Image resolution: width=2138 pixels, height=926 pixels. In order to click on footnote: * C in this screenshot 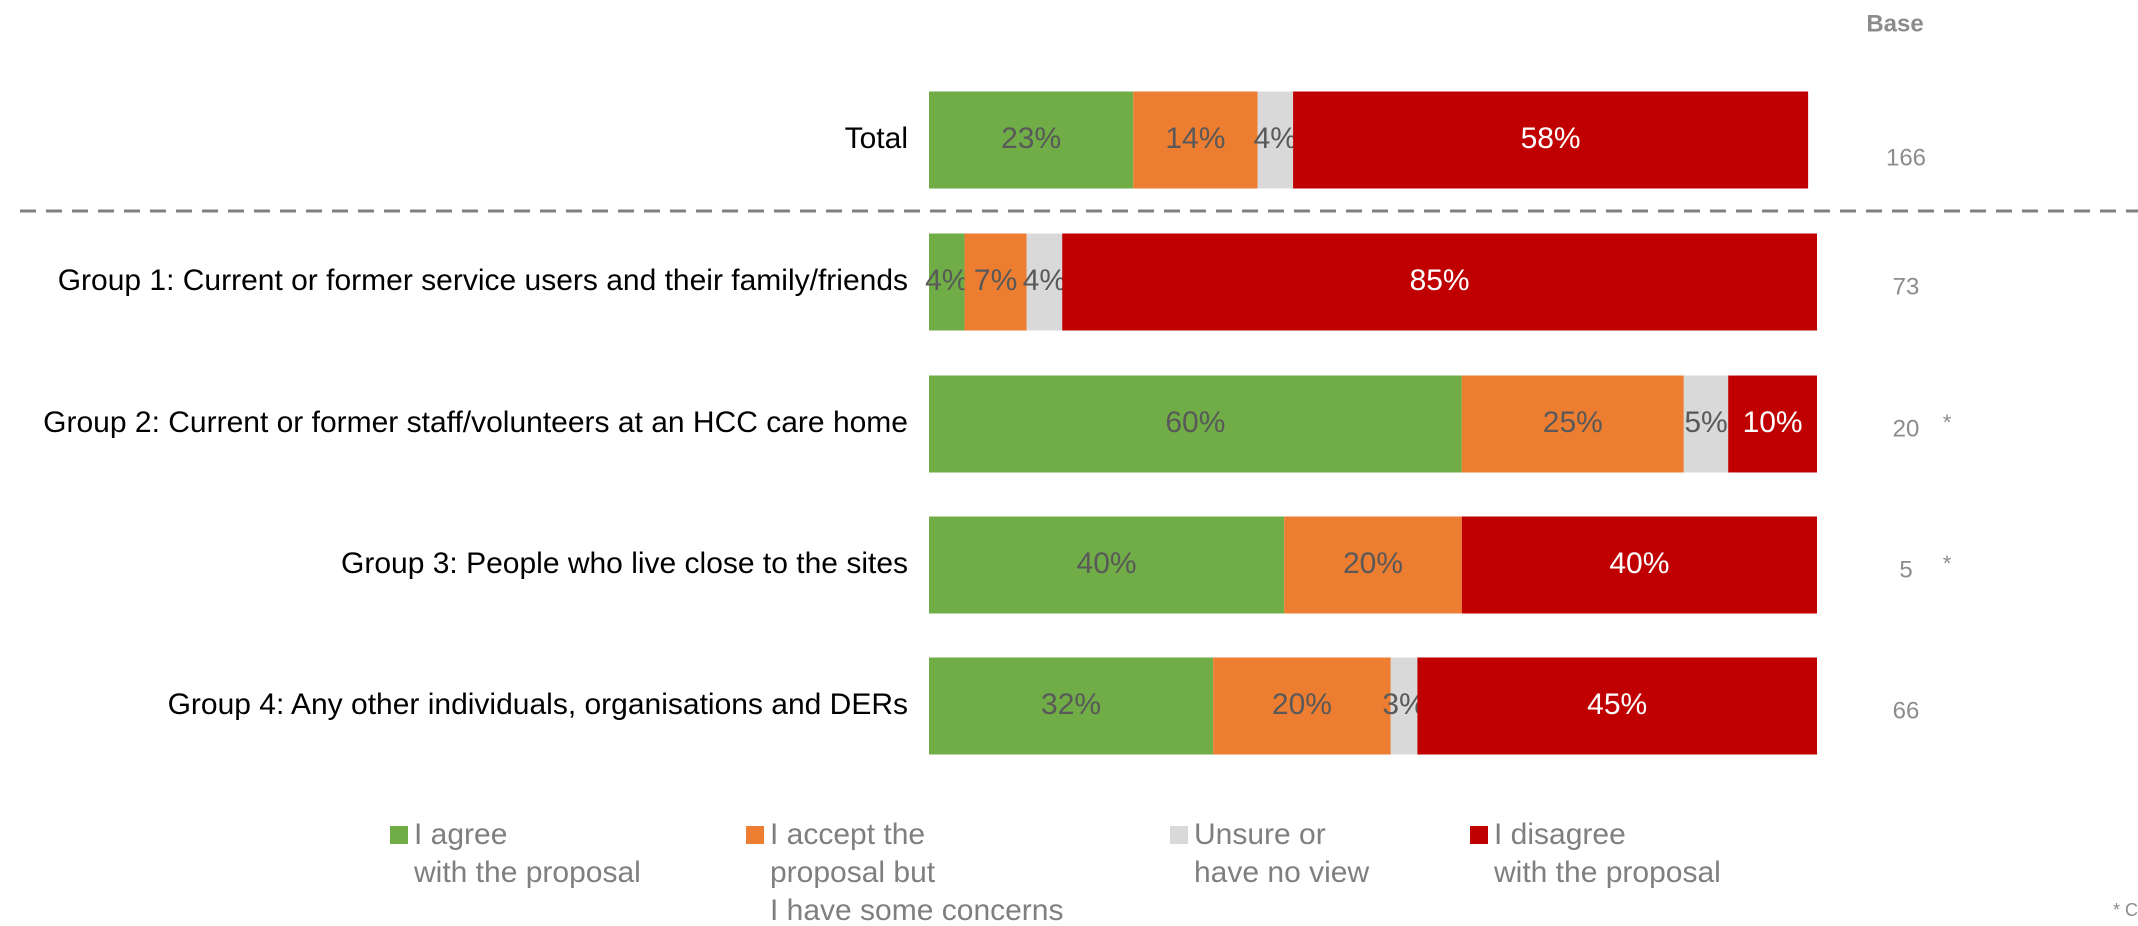, I will do `click(2125, 910)`.